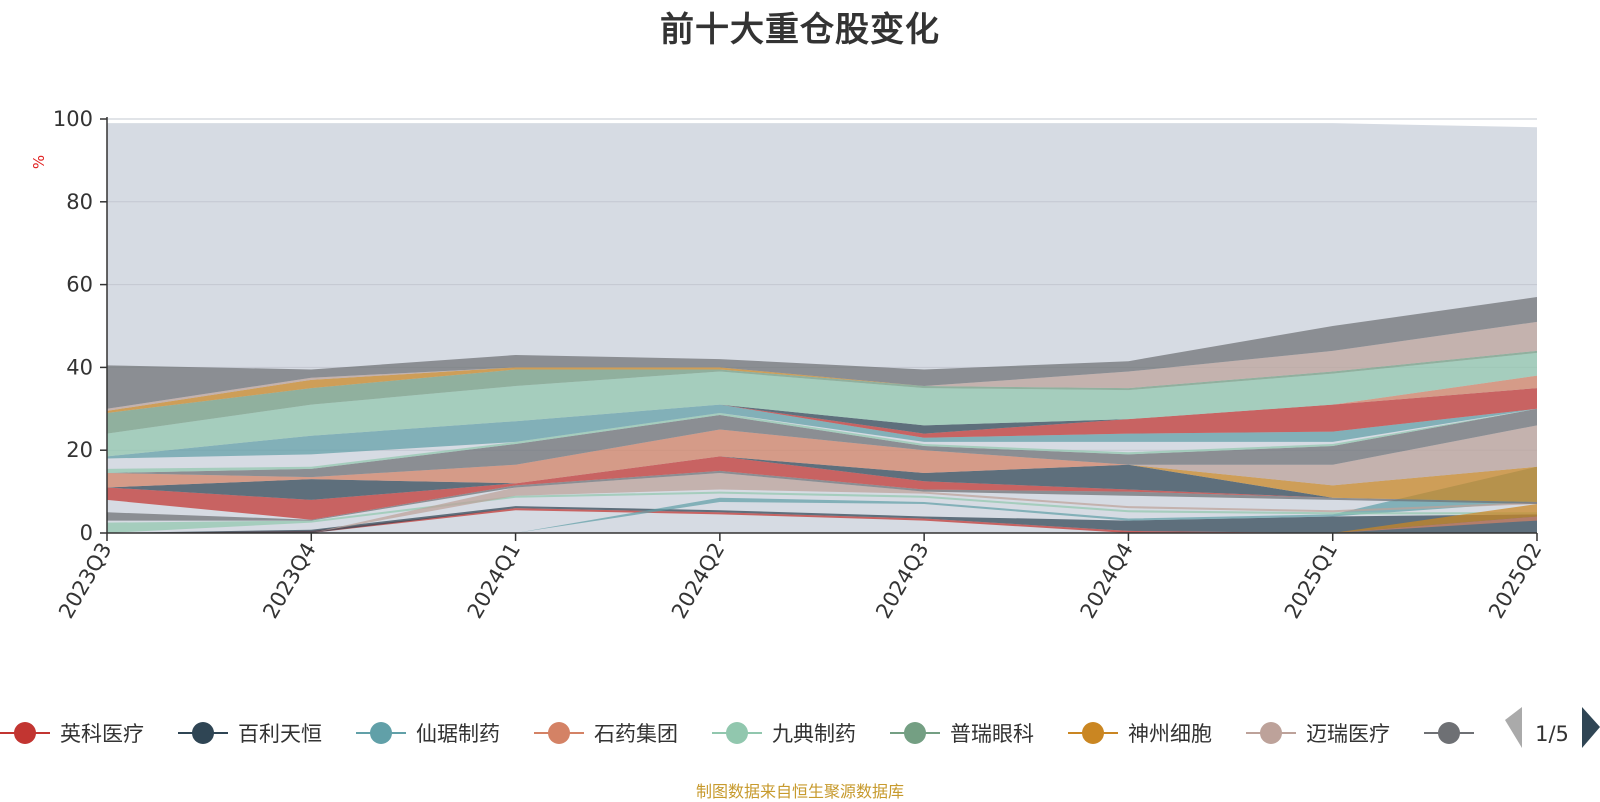 The image size is (1600, 802). Describe the element at coordinates (102, 734) in the screenshot. I see `legend-label: 英科医疗` at that location.